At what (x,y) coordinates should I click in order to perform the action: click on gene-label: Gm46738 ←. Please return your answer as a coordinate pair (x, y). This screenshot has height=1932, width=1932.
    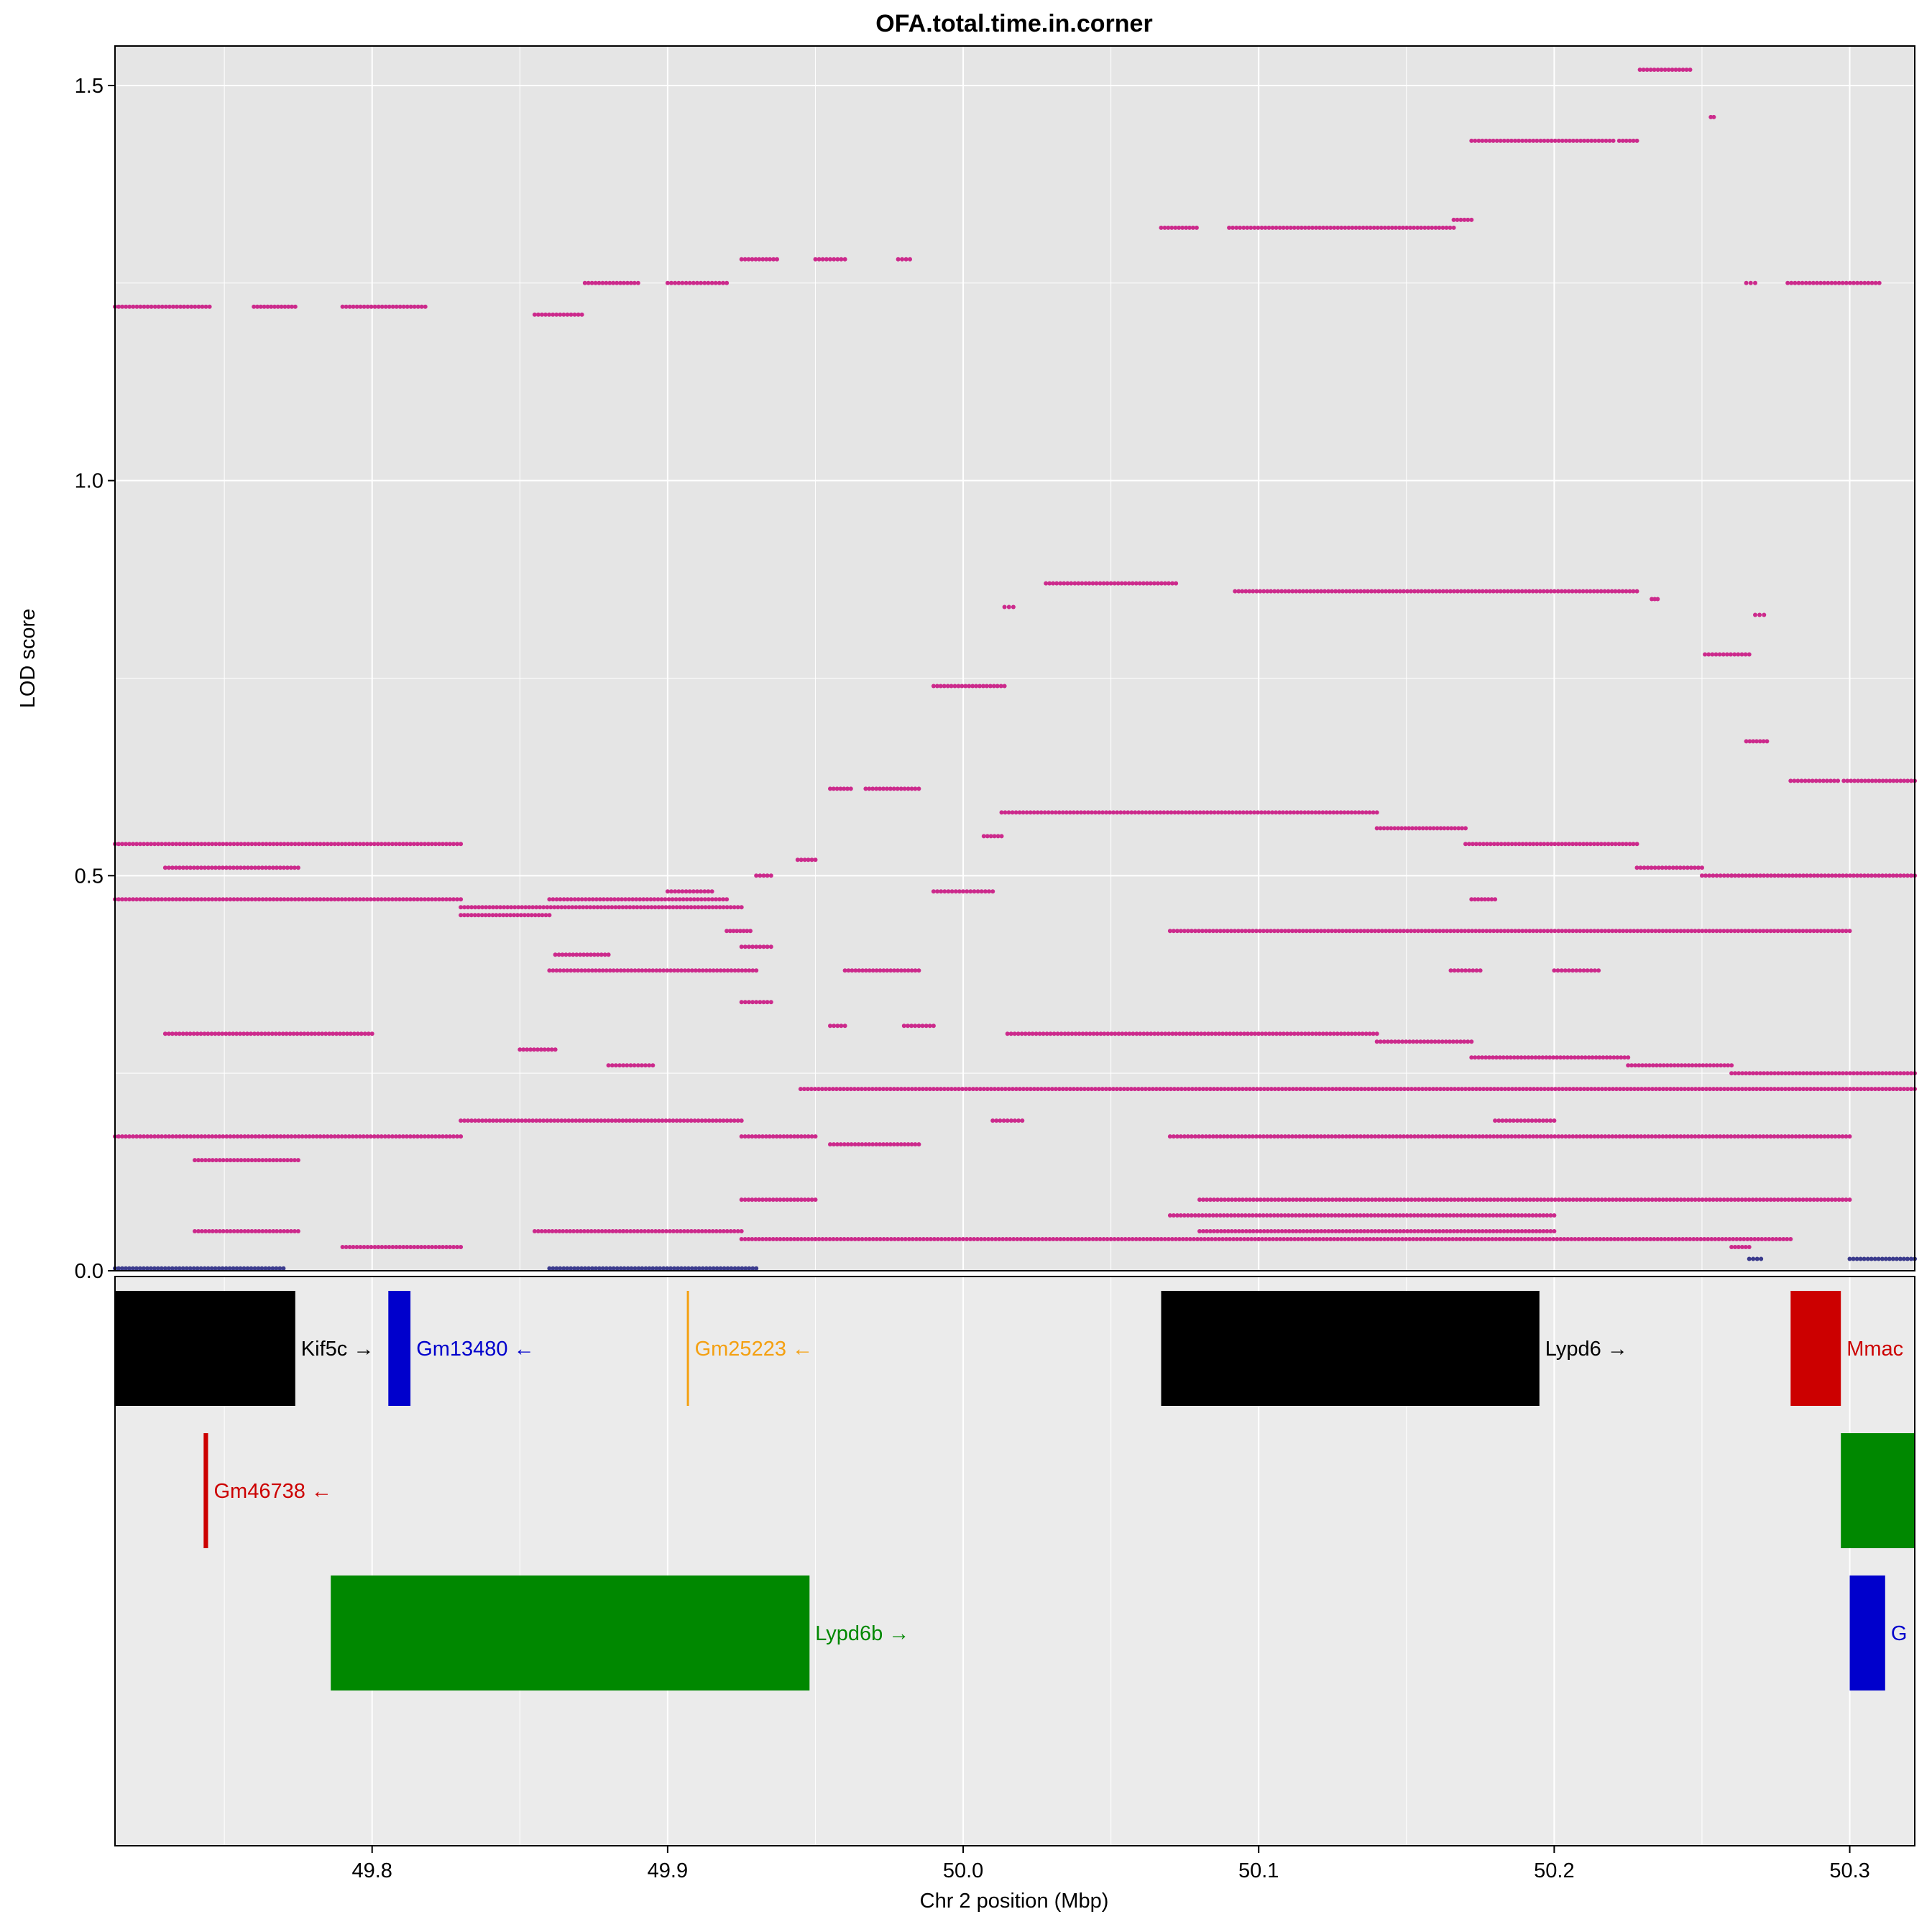
    Looking at the image, I should click on (273, 1491).